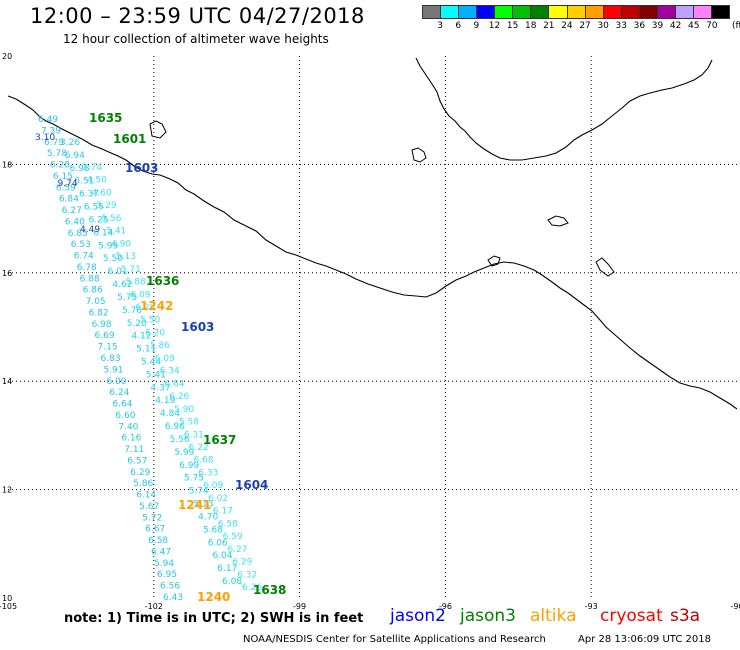 The width and height of the screenshot is (740, 650). I want to click on color-scale-swatches, so click(576, 12).